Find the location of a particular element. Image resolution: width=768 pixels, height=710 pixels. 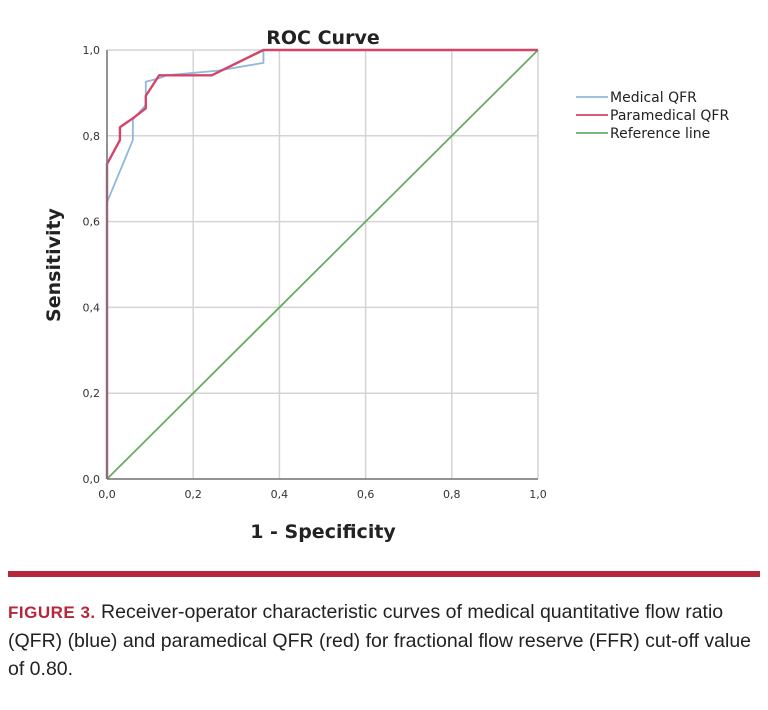

x-tick-label: 0,8 is located at coordinates (452, 494).